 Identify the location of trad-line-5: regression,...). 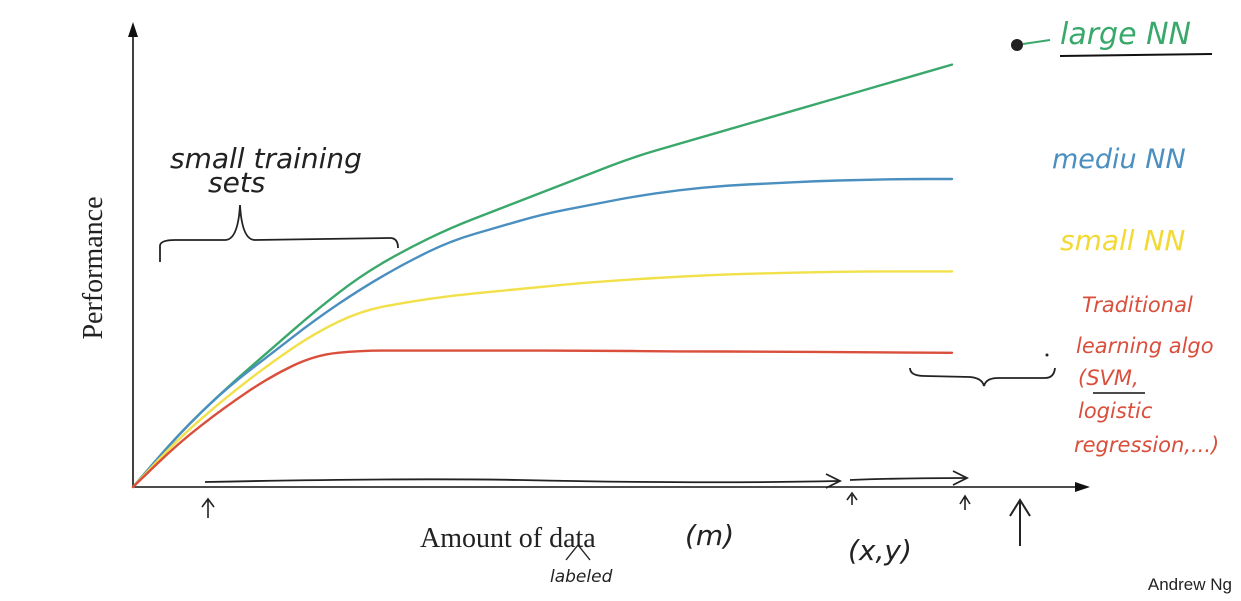
(1146, 445).